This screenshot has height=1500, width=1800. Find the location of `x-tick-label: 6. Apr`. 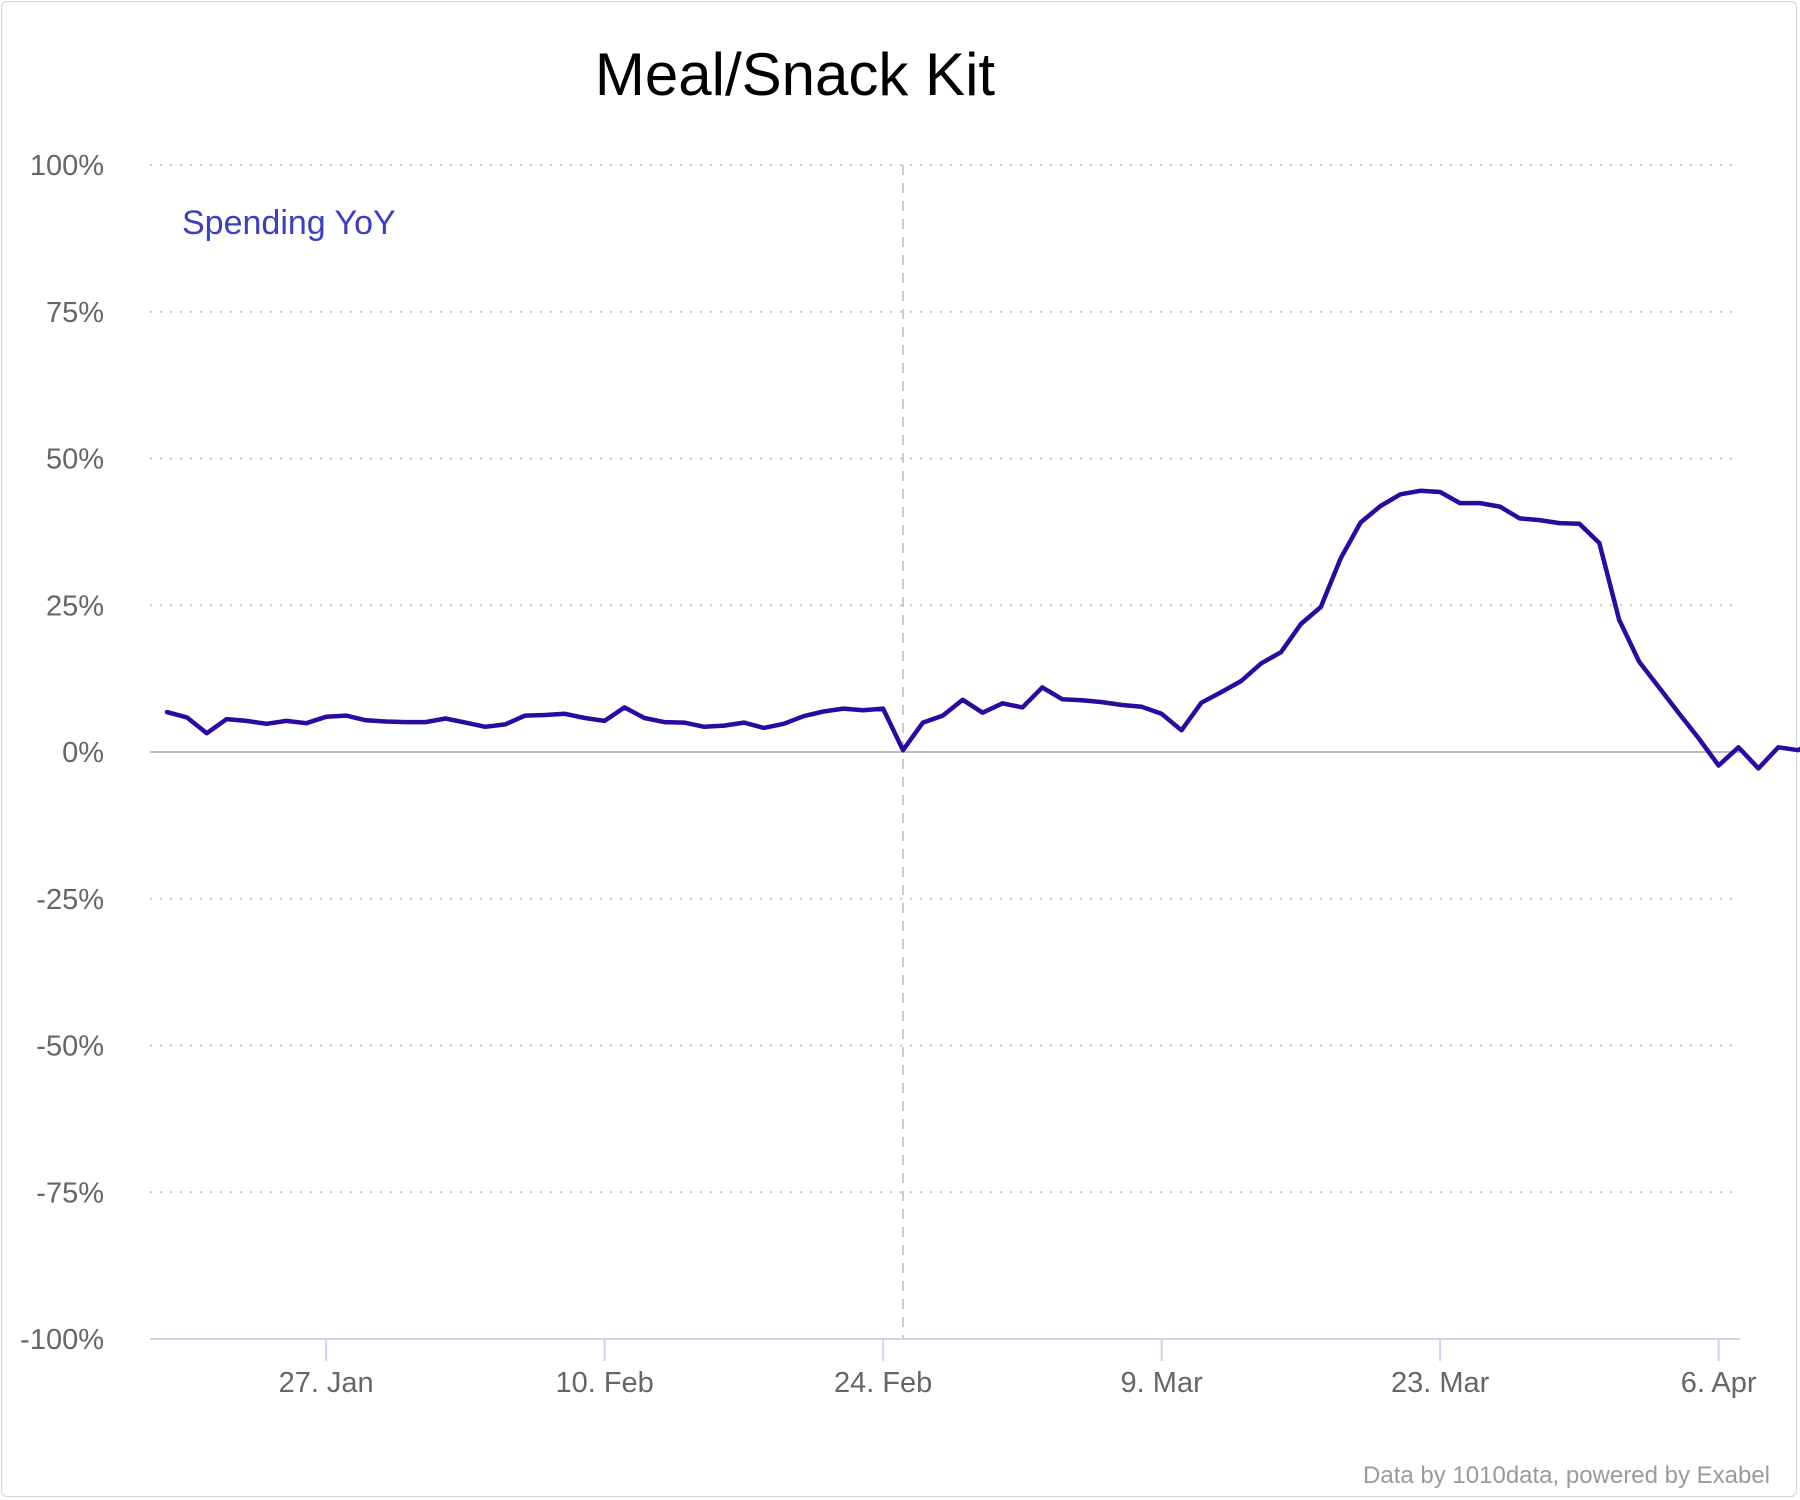

x-tick-label: 6. Apr is located at coordinates (1719, 1383).